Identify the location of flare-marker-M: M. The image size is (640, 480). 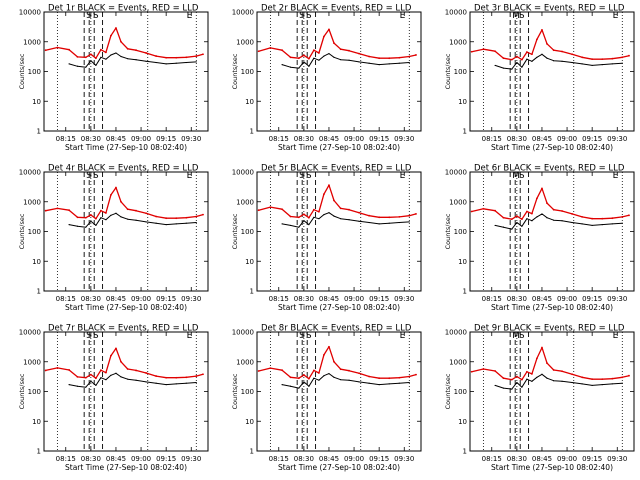
(516, 16).